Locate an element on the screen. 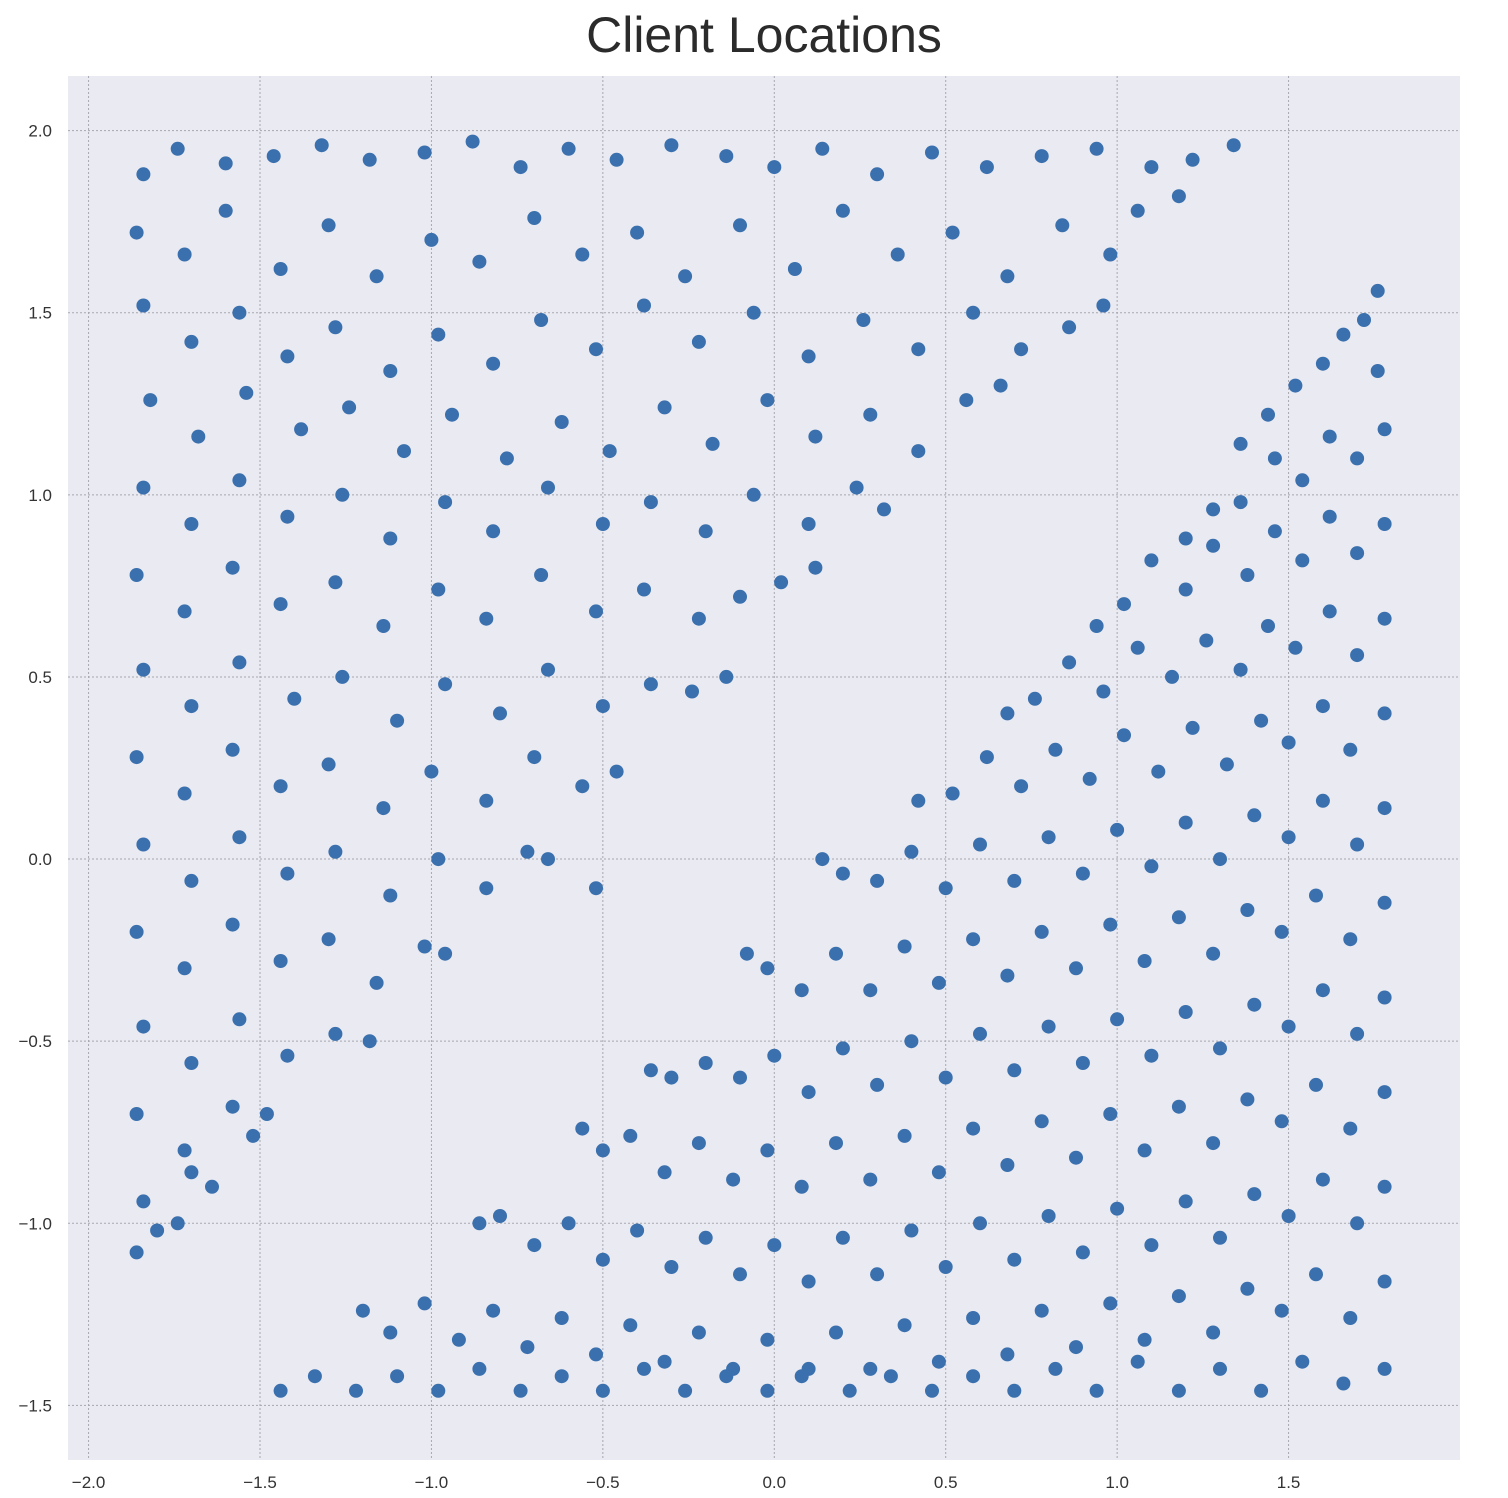 The image size is (1508, 1498). x-tick-label: 1.5 is located at coordinates (1289, 1482).